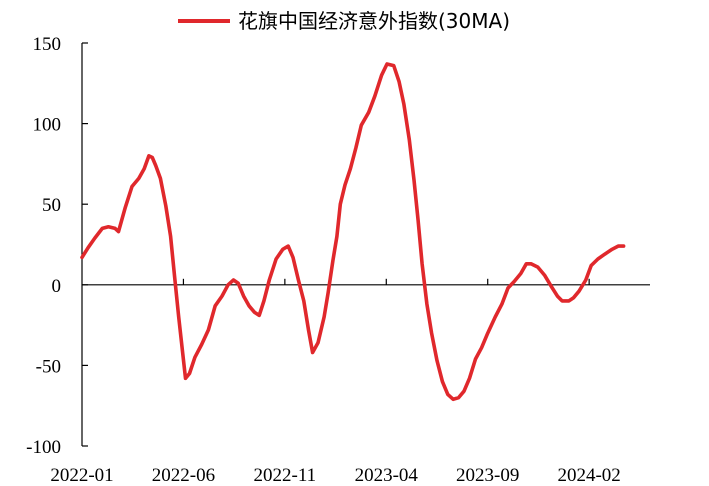 The width and height of the screenshot is (709, 486). Describe the element at coordinates (43, 447) in the screenshot. I see `y-tick-label: -100` at that location.